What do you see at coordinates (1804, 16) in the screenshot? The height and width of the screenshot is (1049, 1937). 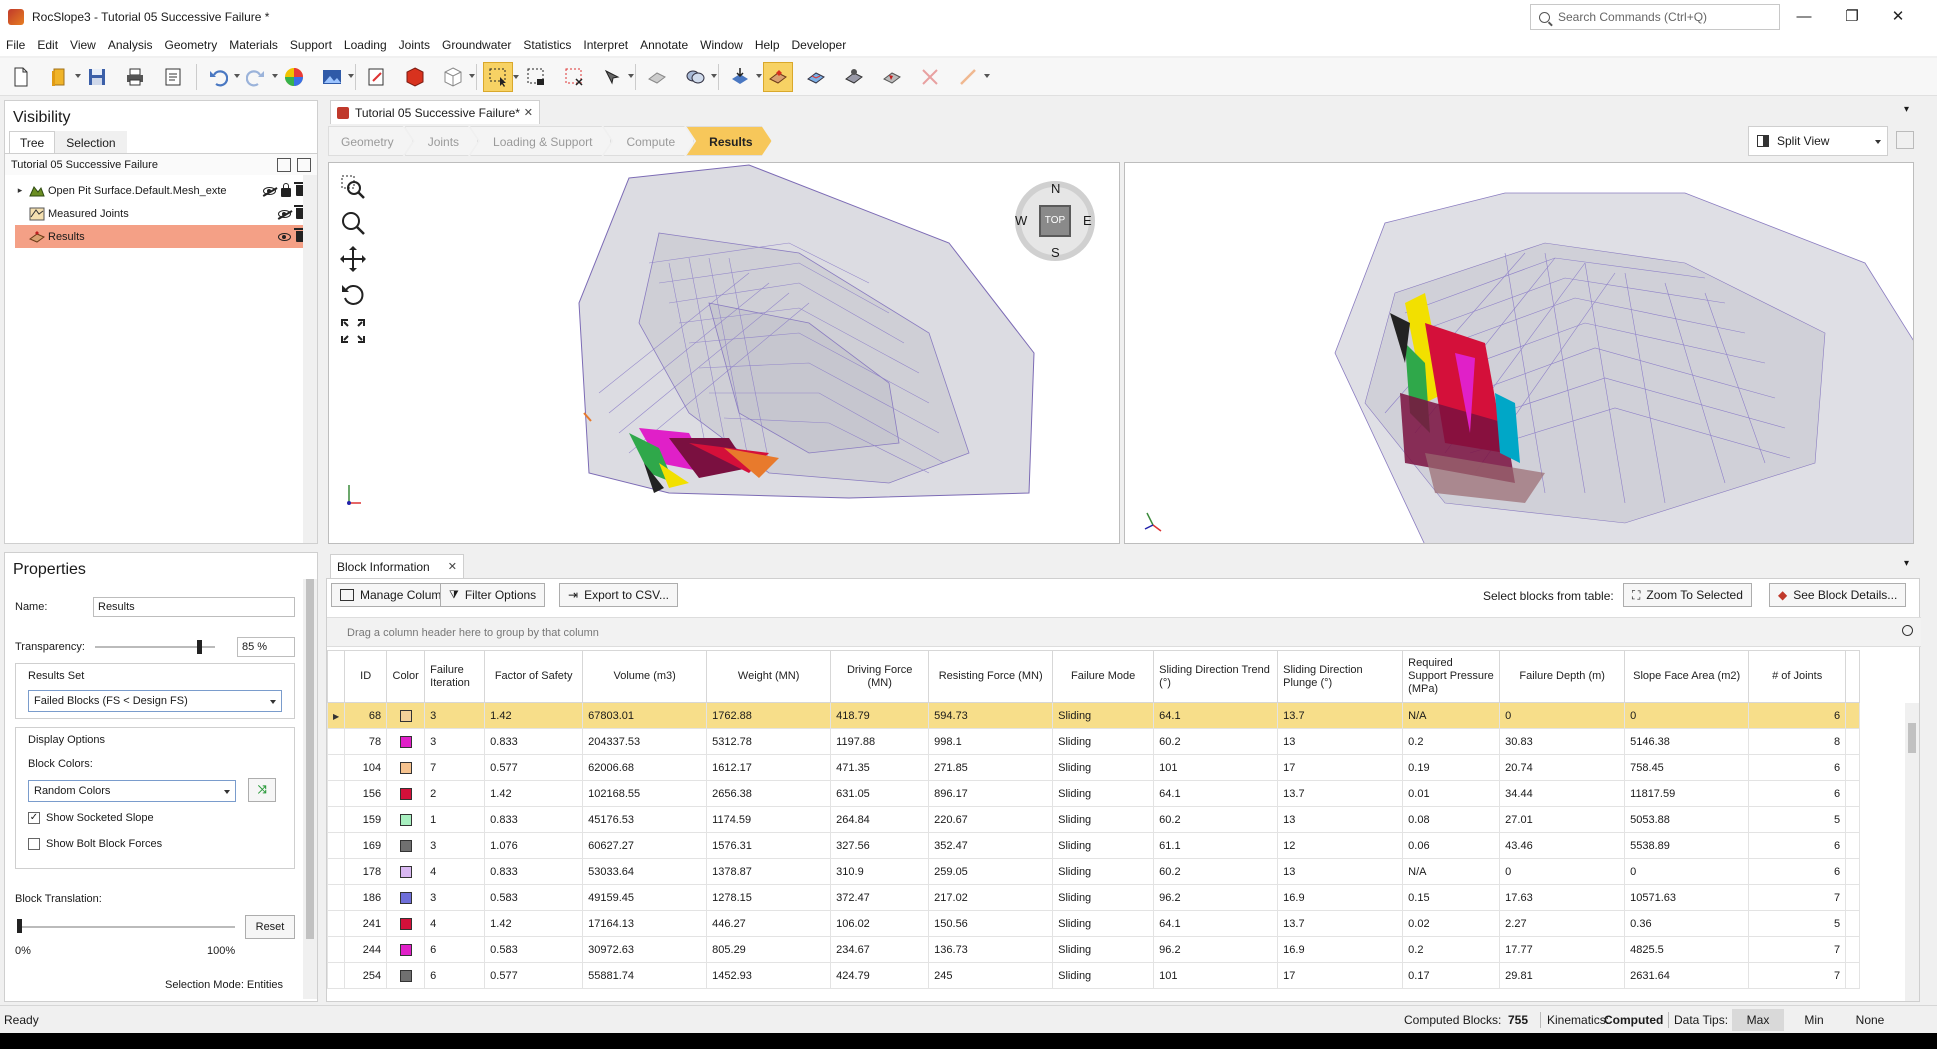 I see `minimize-button: —` at bounding box center [1804, 16].